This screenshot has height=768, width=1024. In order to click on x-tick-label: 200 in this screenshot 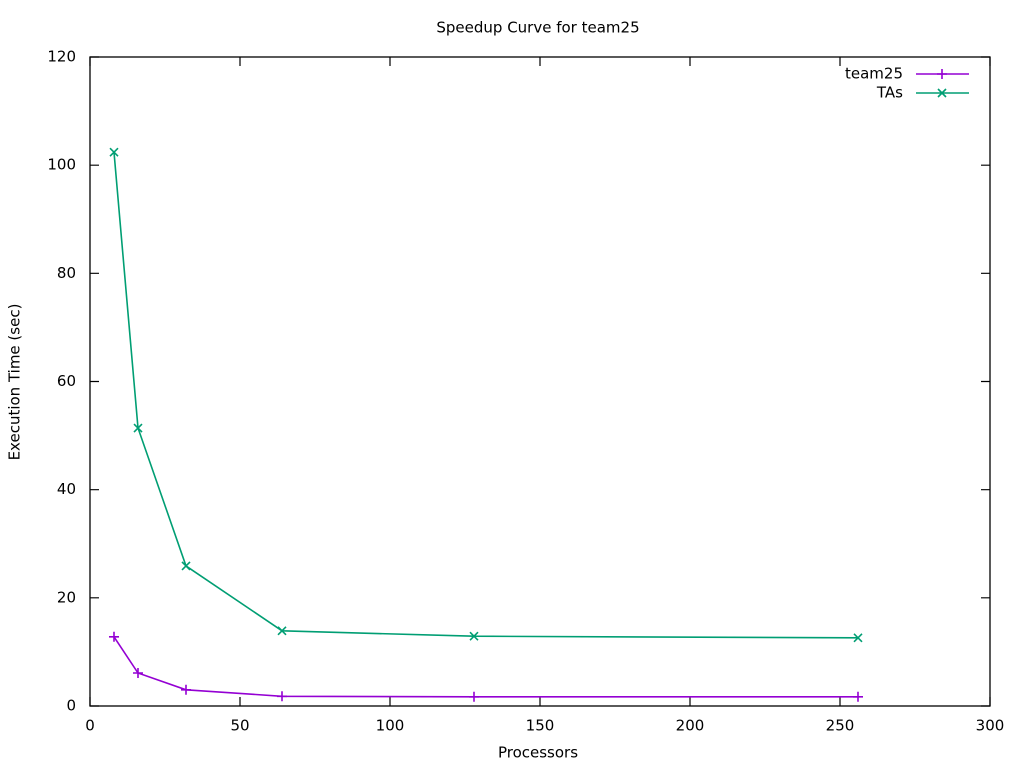, I will do `click(690, 726)`.